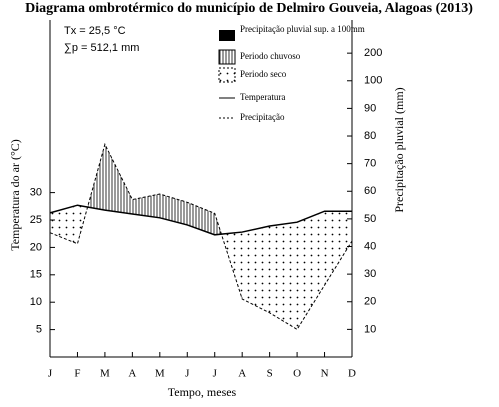 This screenshot has width=499, height=407. What do you see at coordinates (370, 108) in the screenshot?
I see `y2-tick-label: 90` at bounding box center [370, 108].